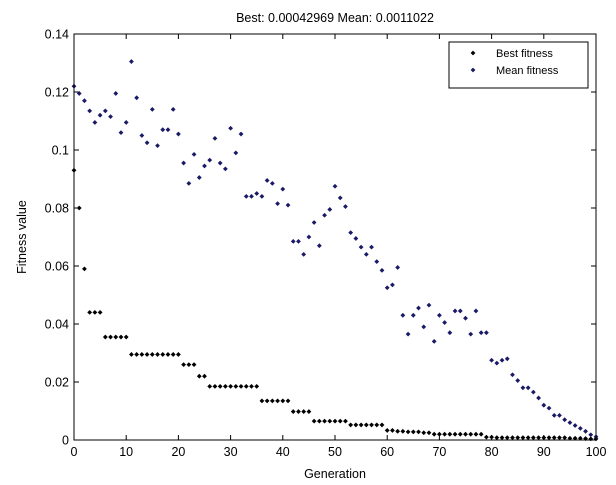  What do you see at coordinates (524, 54) in the screenshot?
I see `legend-label-best: Best fitness` at bounding box center [524, 54].